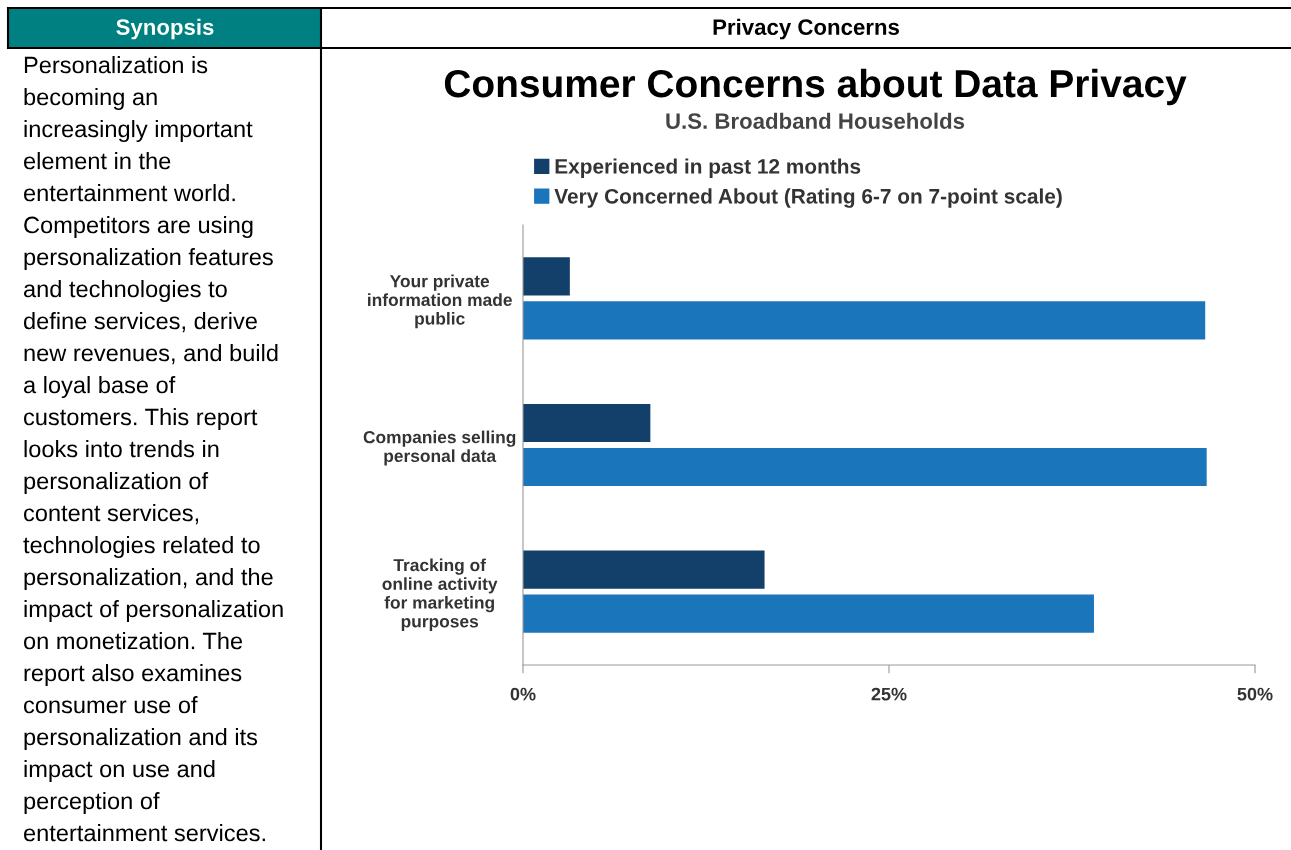 The width and height of the screenshot is (1291, 850). I want to click on text: technologies related to, so click(141, 546).